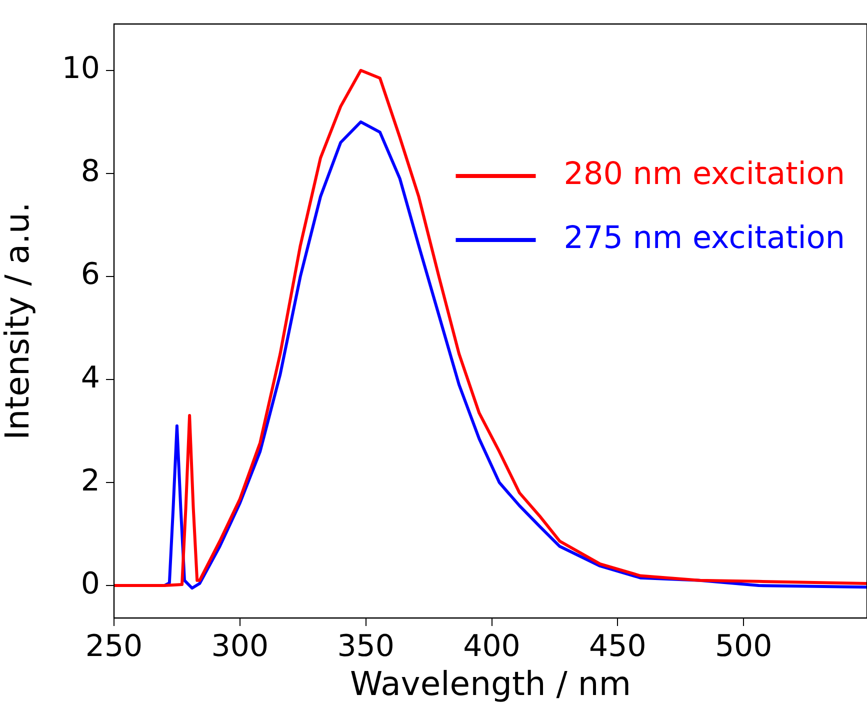  I want to click on y-tick-label: 0, so click(90, 584).